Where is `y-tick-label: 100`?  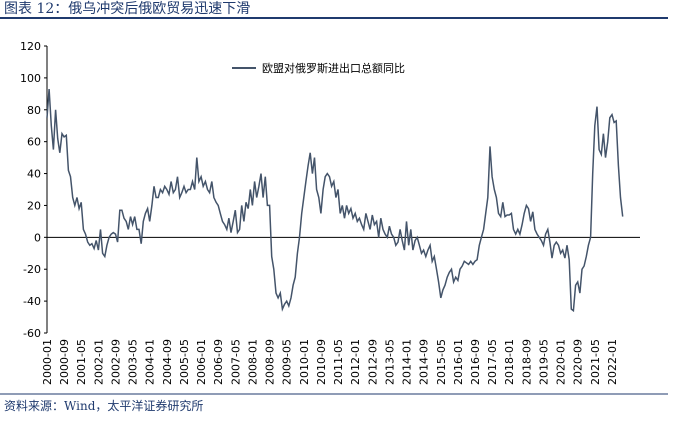
y-tick-label: 100 is located at coordinates (30, 78).